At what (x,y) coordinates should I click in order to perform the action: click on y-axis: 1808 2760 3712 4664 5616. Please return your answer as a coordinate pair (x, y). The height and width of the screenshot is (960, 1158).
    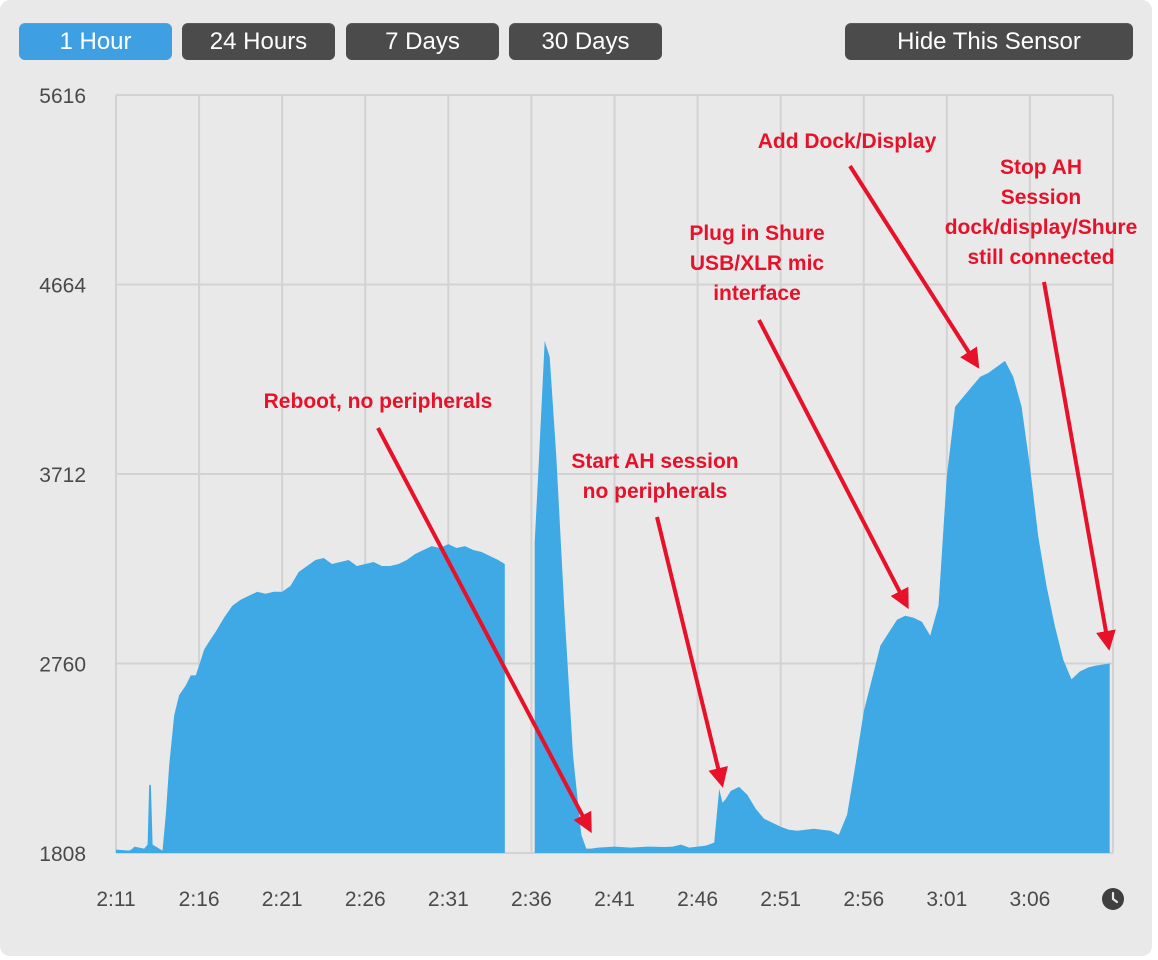
    Looking at the image, I should click on (62, 475).